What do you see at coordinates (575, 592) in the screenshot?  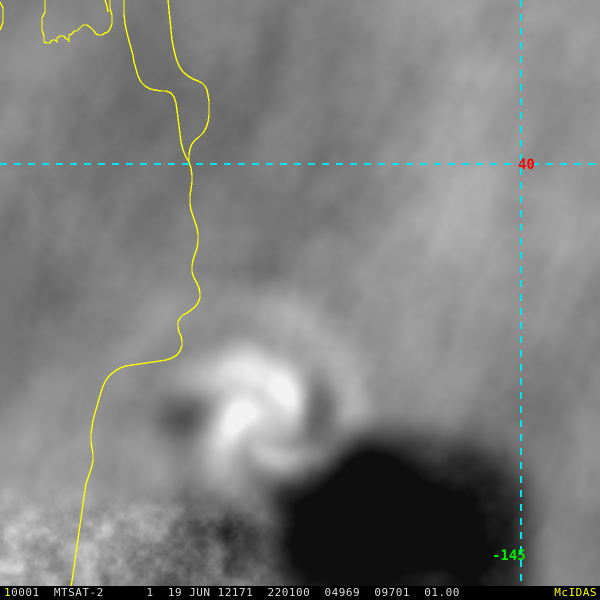 I see `mcidas-brand-label: McIDAS` at bounding box center [575, 592].